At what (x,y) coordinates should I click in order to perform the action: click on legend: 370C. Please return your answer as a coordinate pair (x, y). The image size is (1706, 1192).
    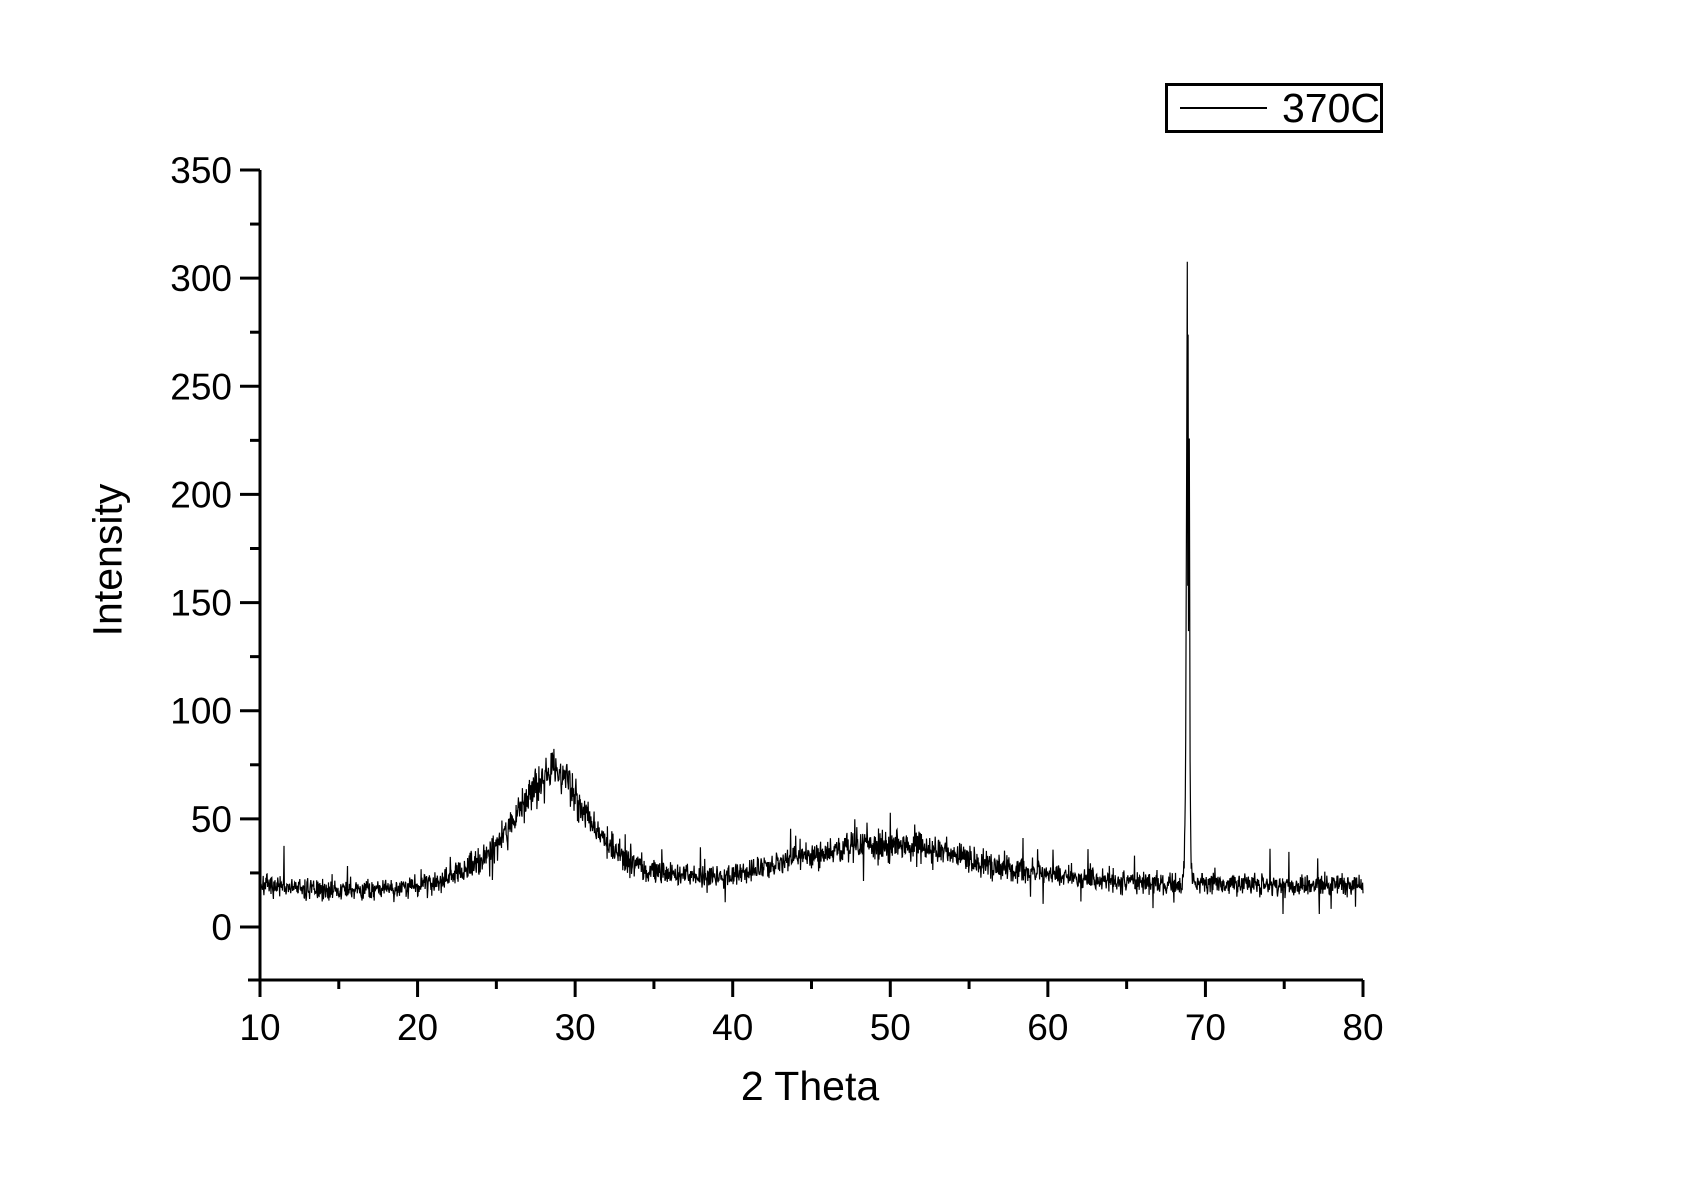
    Looking at the image, I should click on (1274, 108).